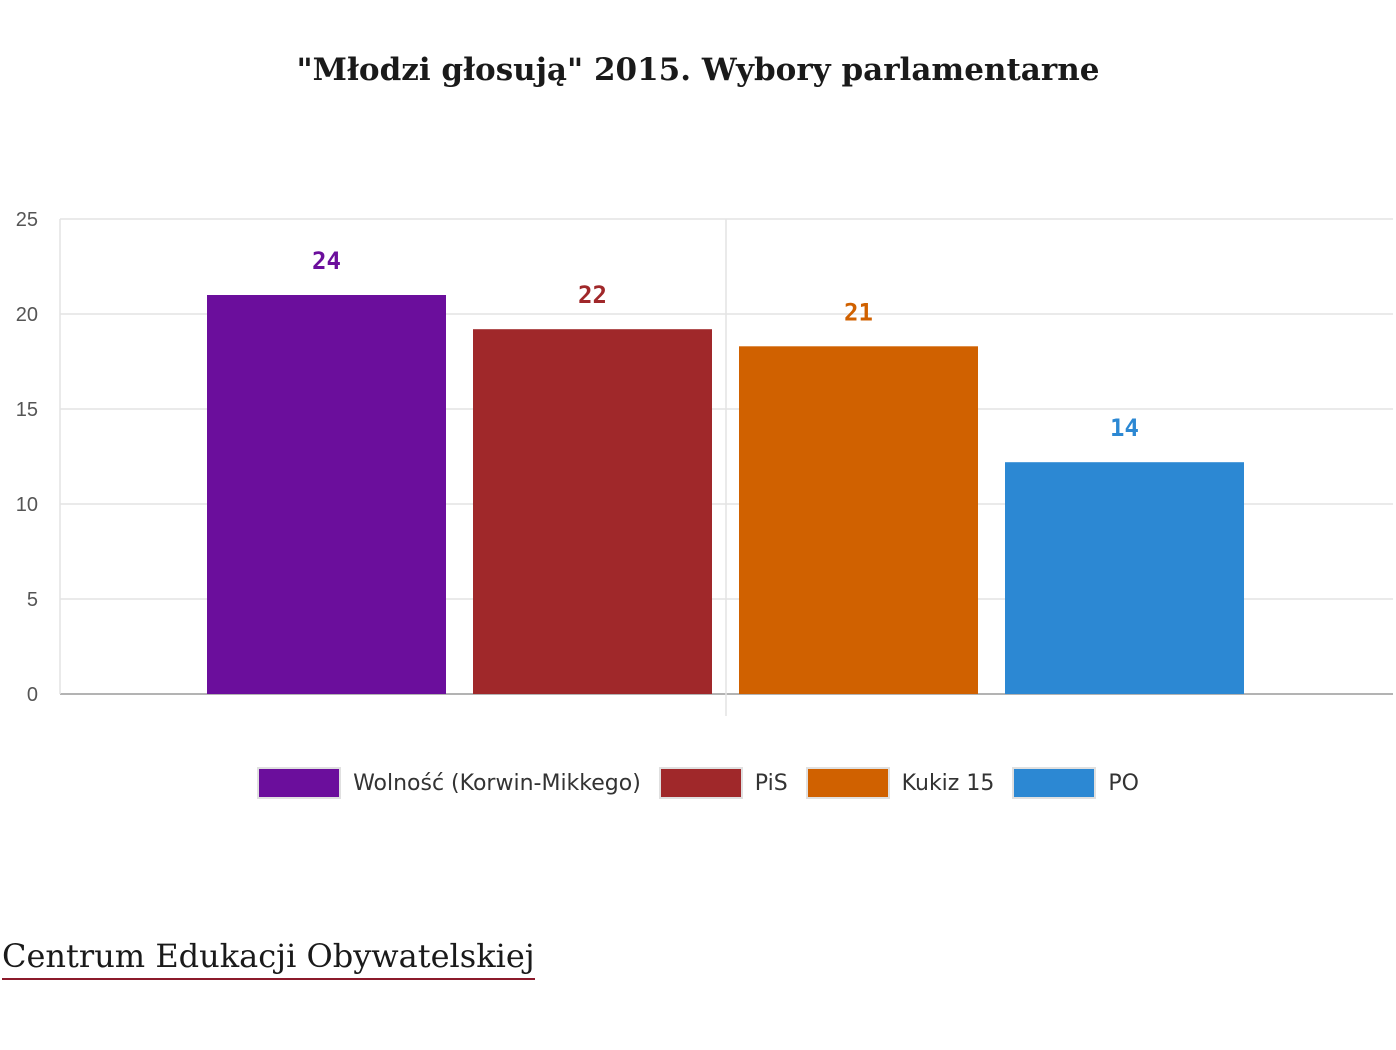 Image resolution: width=1396 pixels, height=1050 pixels. Describe the element at coordinates (771, 783) in the screenshot. I see `legend-label: PiS` at that location.